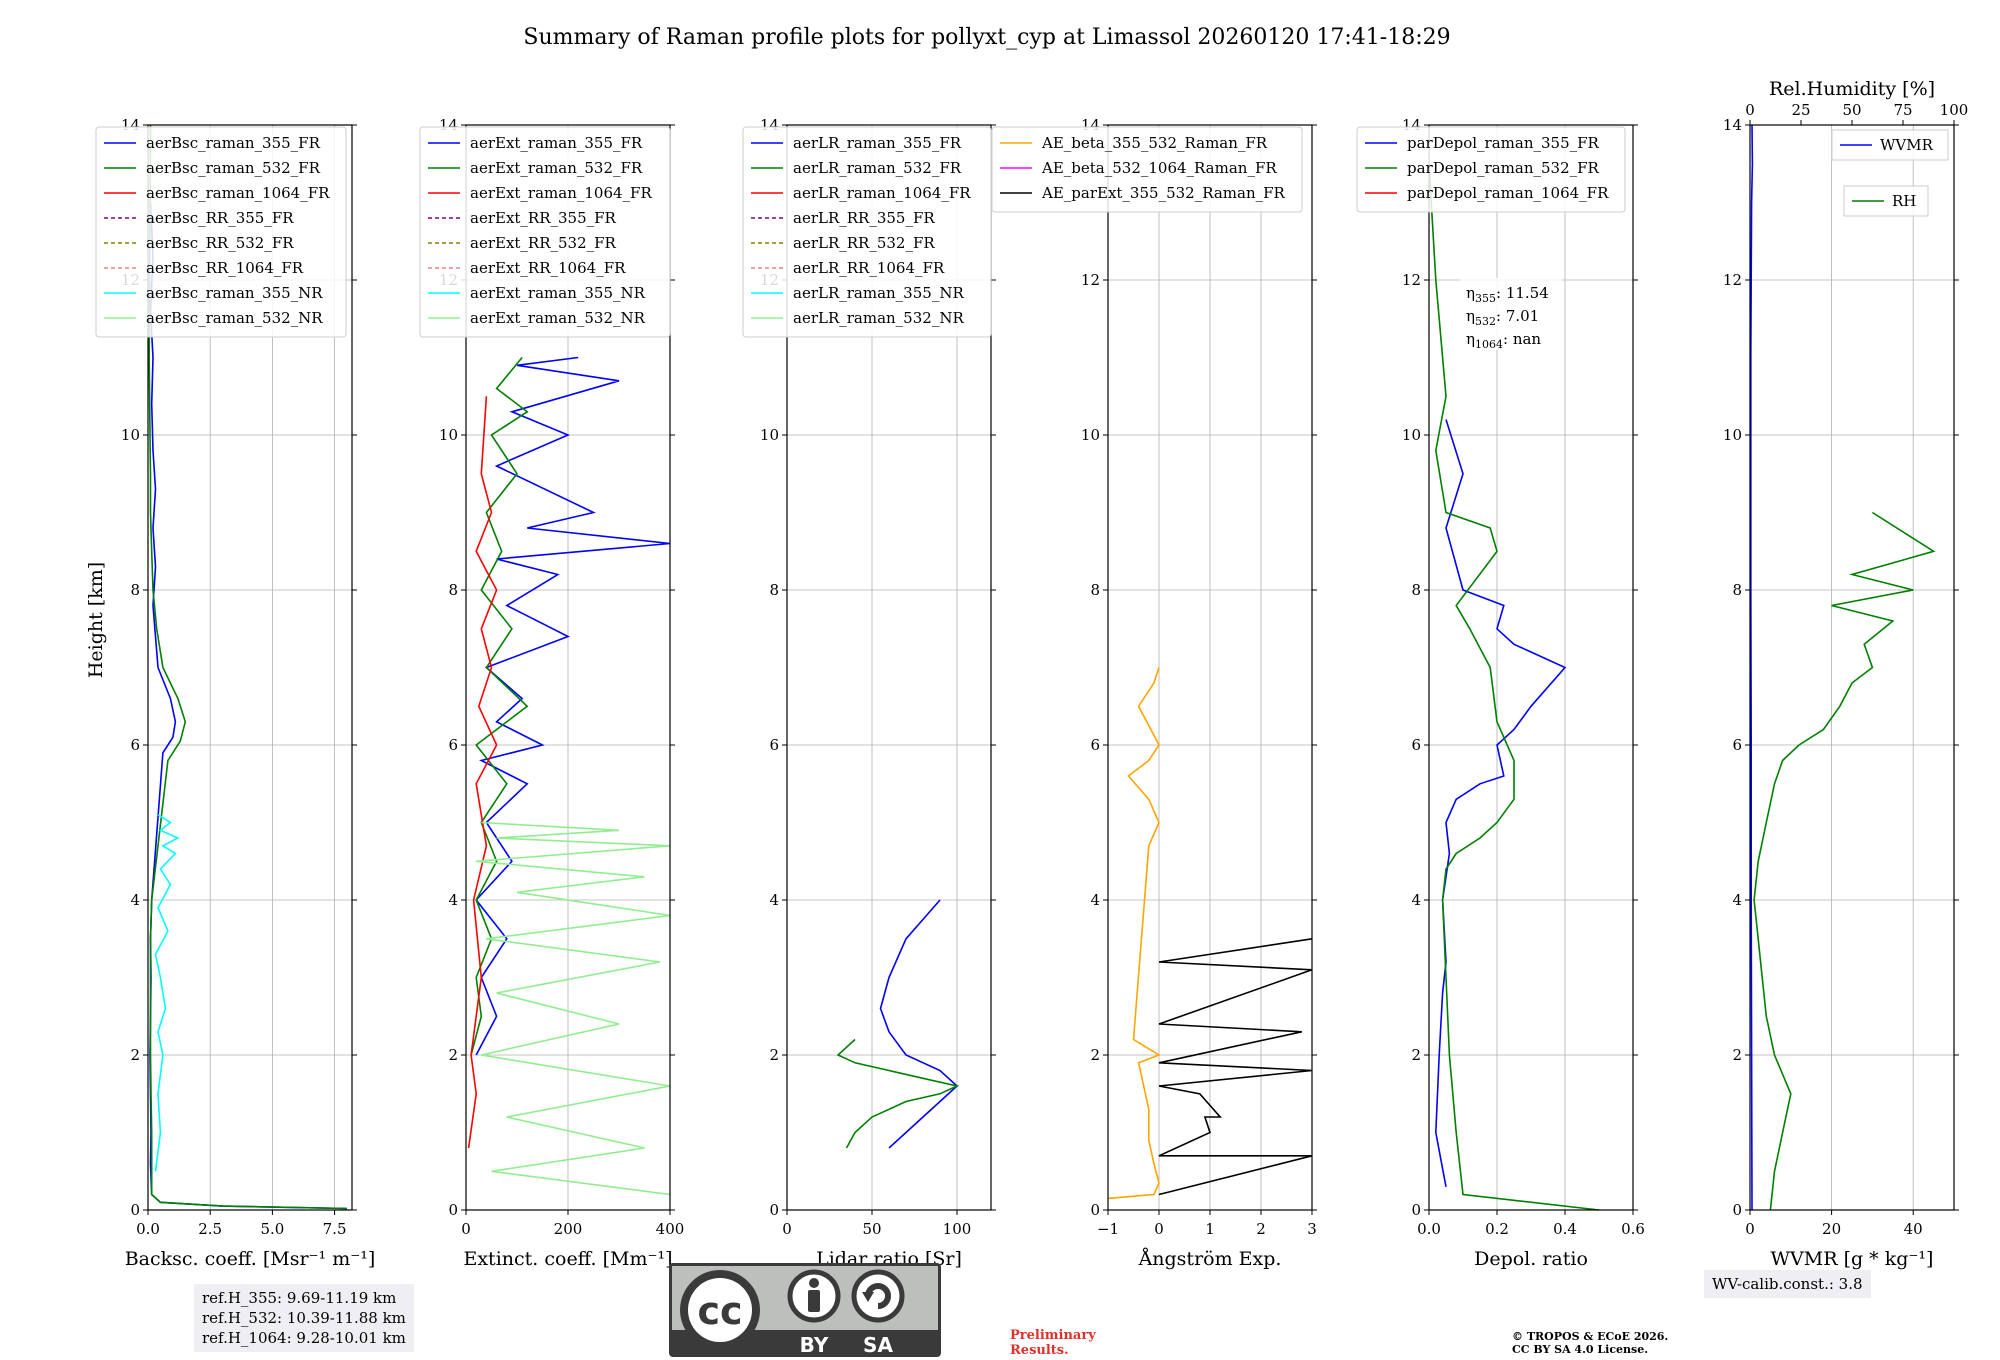 Image resolution: width=2000 pixels, height=1360 pixels. I want to click on legend-label: aerLR_raman_355_FR, so click(877, 143).